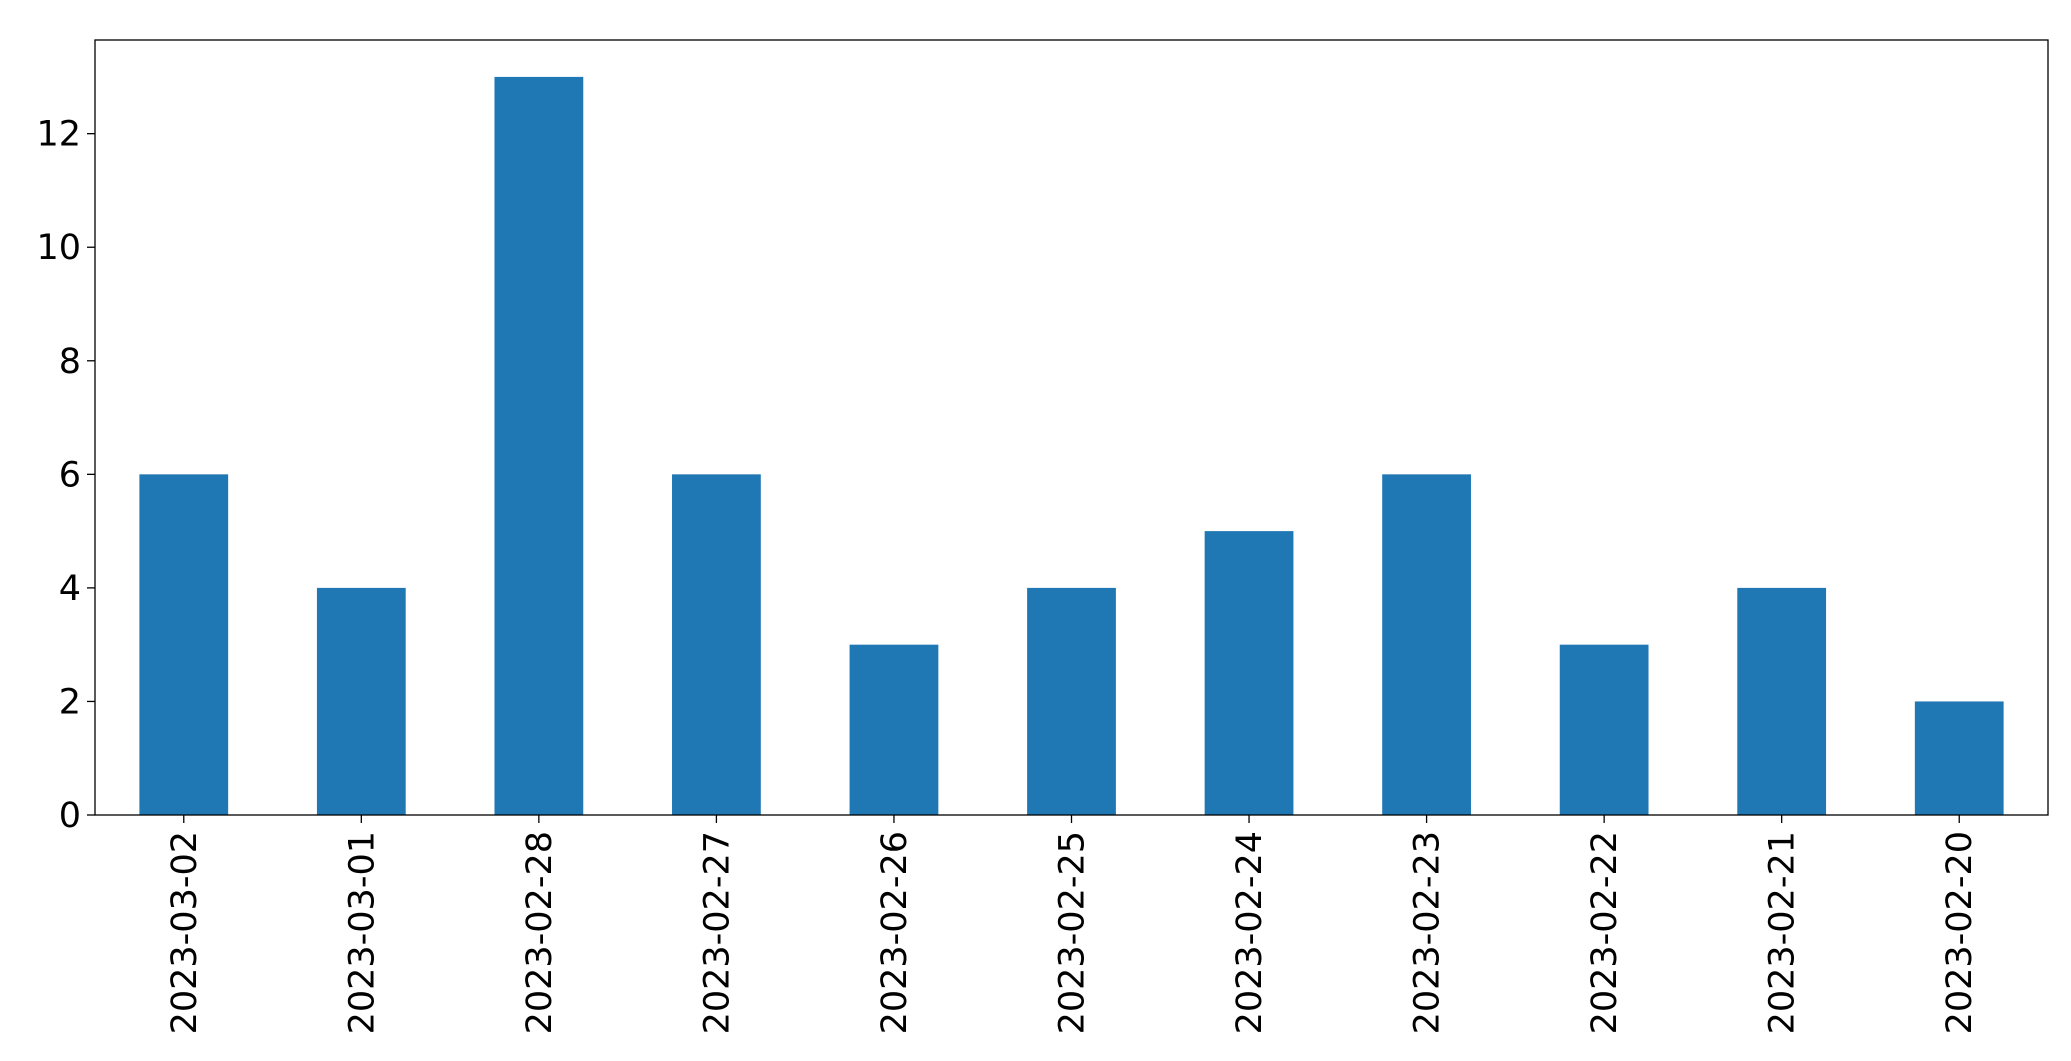 The width and height of the screenshot is (2071, 1061). Describe the element at coordinates (70, 362) in the screenshot. I see `y-tick-label: 8` at that location.